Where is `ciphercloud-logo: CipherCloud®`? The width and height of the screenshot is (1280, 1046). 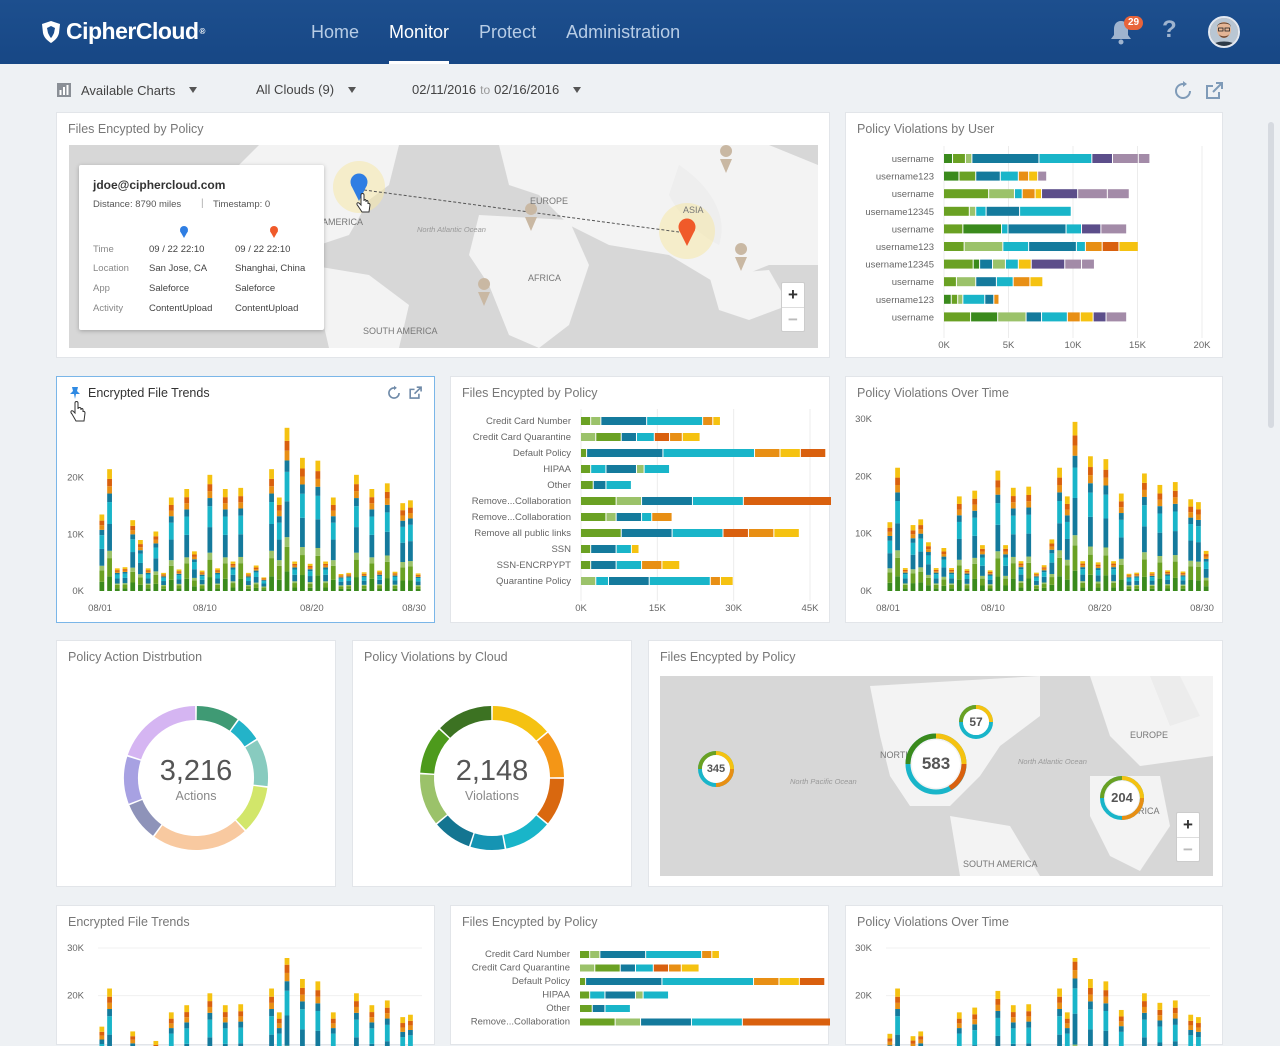
ciphercloud-logo: CipherCloud® is located at coordinates (122, 31).